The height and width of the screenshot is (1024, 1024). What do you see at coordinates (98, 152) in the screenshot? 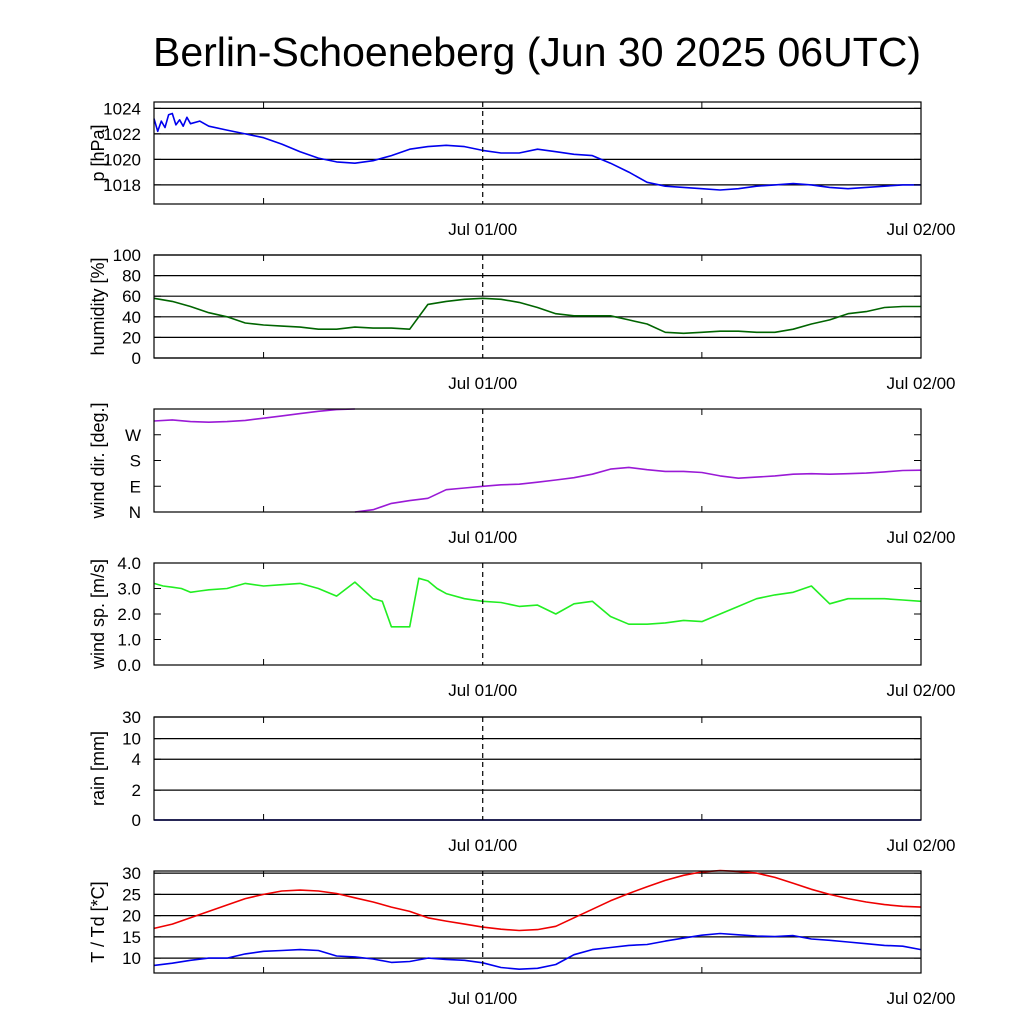
I see `y-axis-label: p [hPa]` at bounding box center [98, 152].